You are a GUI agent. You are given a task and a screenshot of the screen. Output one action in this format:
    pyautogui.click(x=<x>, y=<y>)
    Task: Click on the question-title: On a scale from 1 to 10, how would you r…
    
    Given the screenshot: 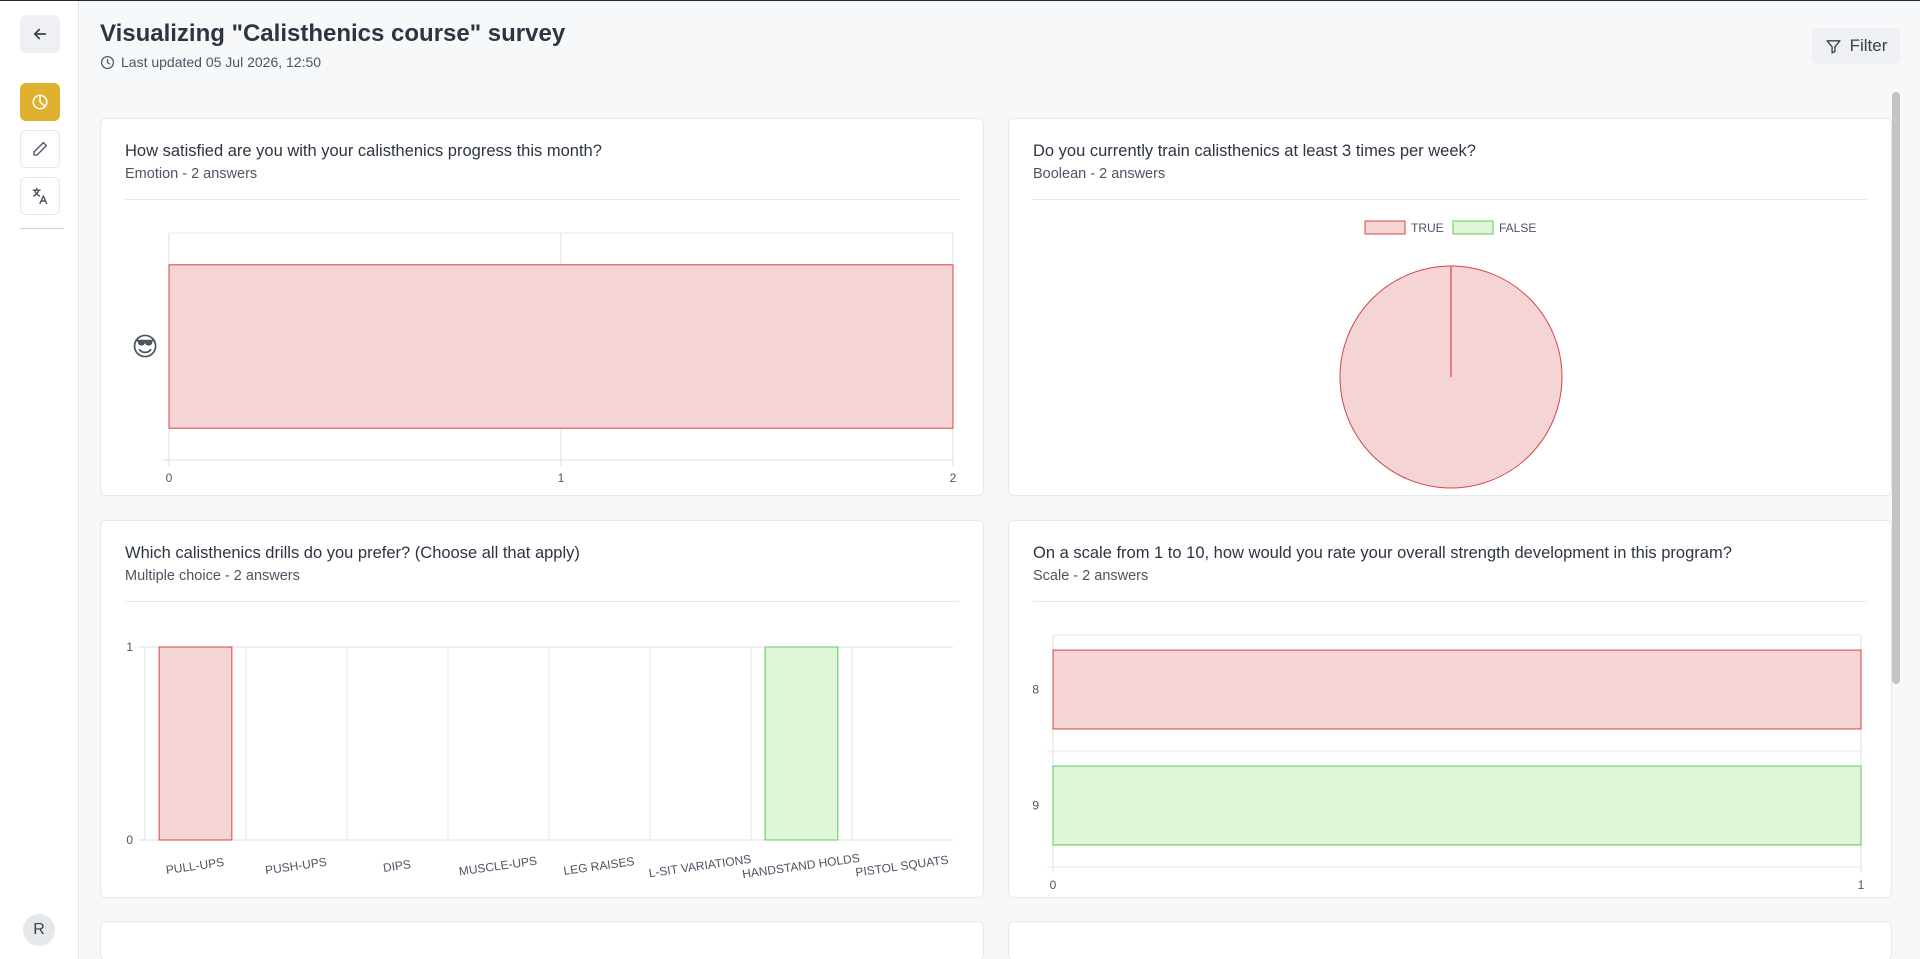 What is the action you would take?
    pyautogui.click(x=1382, y=553)
    